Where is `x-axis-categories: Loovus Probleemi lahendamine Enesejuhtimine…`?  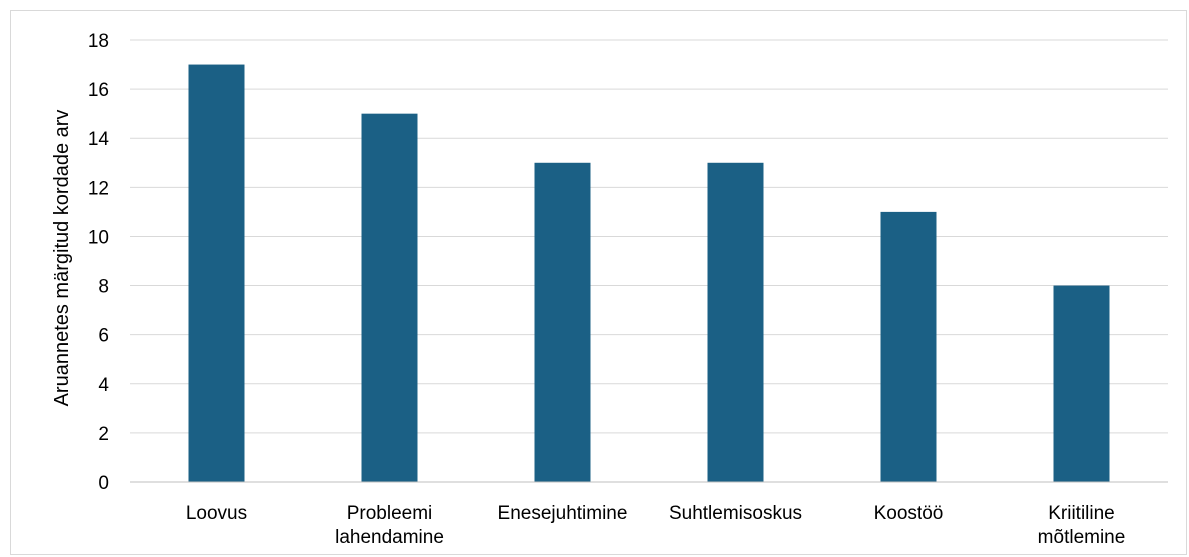 x-axis-categories: Loovus Probleemi lahendamine Enesejuhtimine… is located at coordinates (655, 525).